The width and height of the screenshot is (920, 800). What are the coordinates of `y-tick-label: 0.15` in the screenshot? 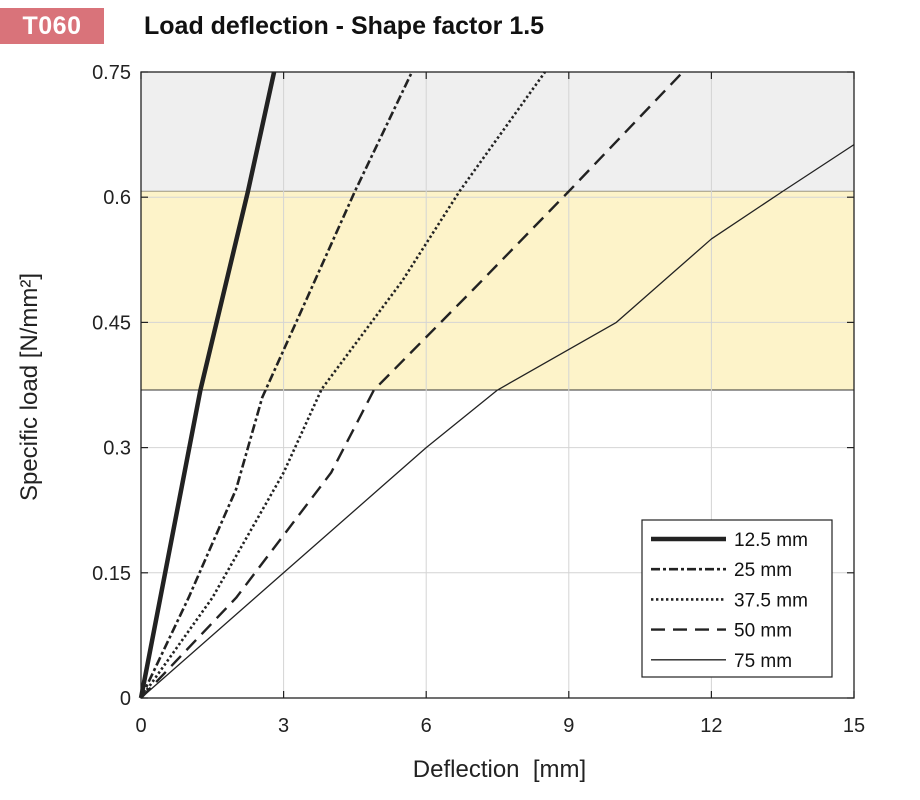 It's located at (111, 574).